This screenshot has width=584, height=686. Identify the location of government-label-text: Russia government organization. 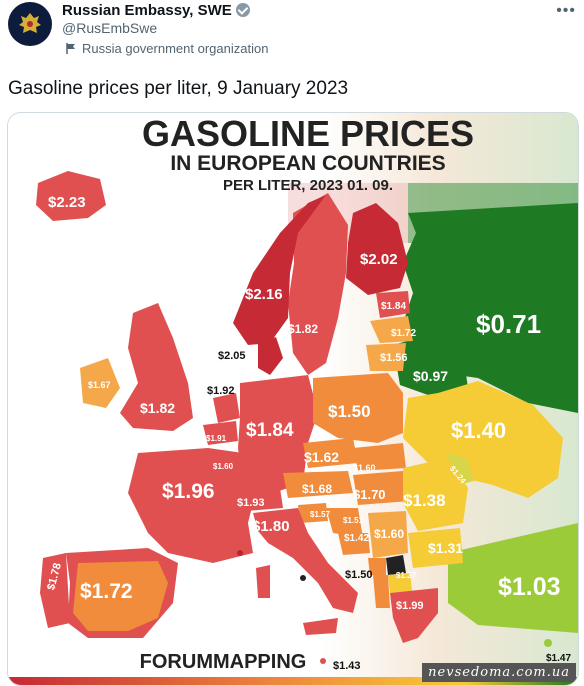
(175, 48).